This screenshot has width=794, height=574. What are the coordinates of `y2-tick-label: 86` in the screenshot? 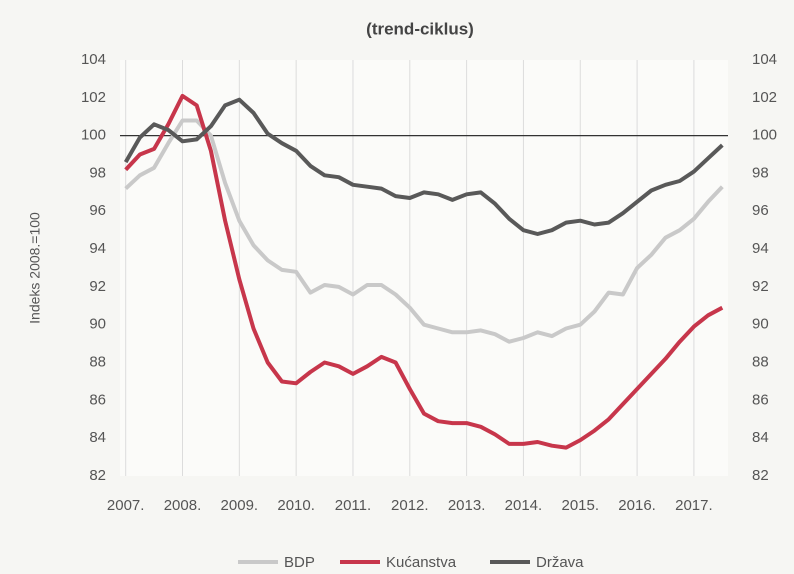 It's located at (760, 399).